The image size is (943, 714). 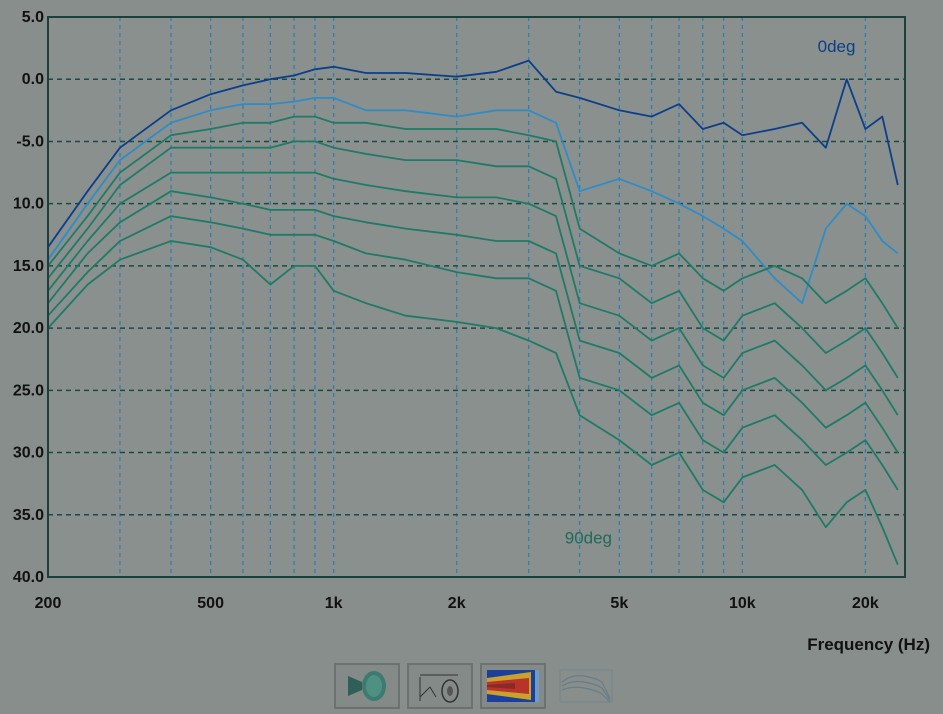 I want to click on y-tick-label: 35.0, so click(x=28, y=515).